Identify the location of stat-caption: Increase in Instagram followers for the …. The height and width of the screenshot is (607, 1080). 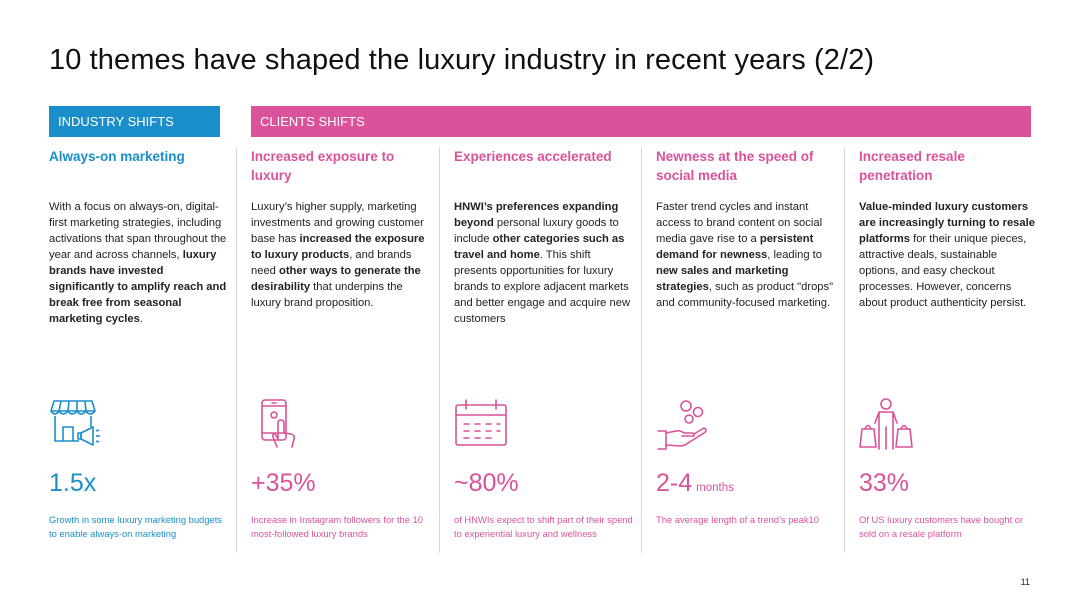
(337, 526).